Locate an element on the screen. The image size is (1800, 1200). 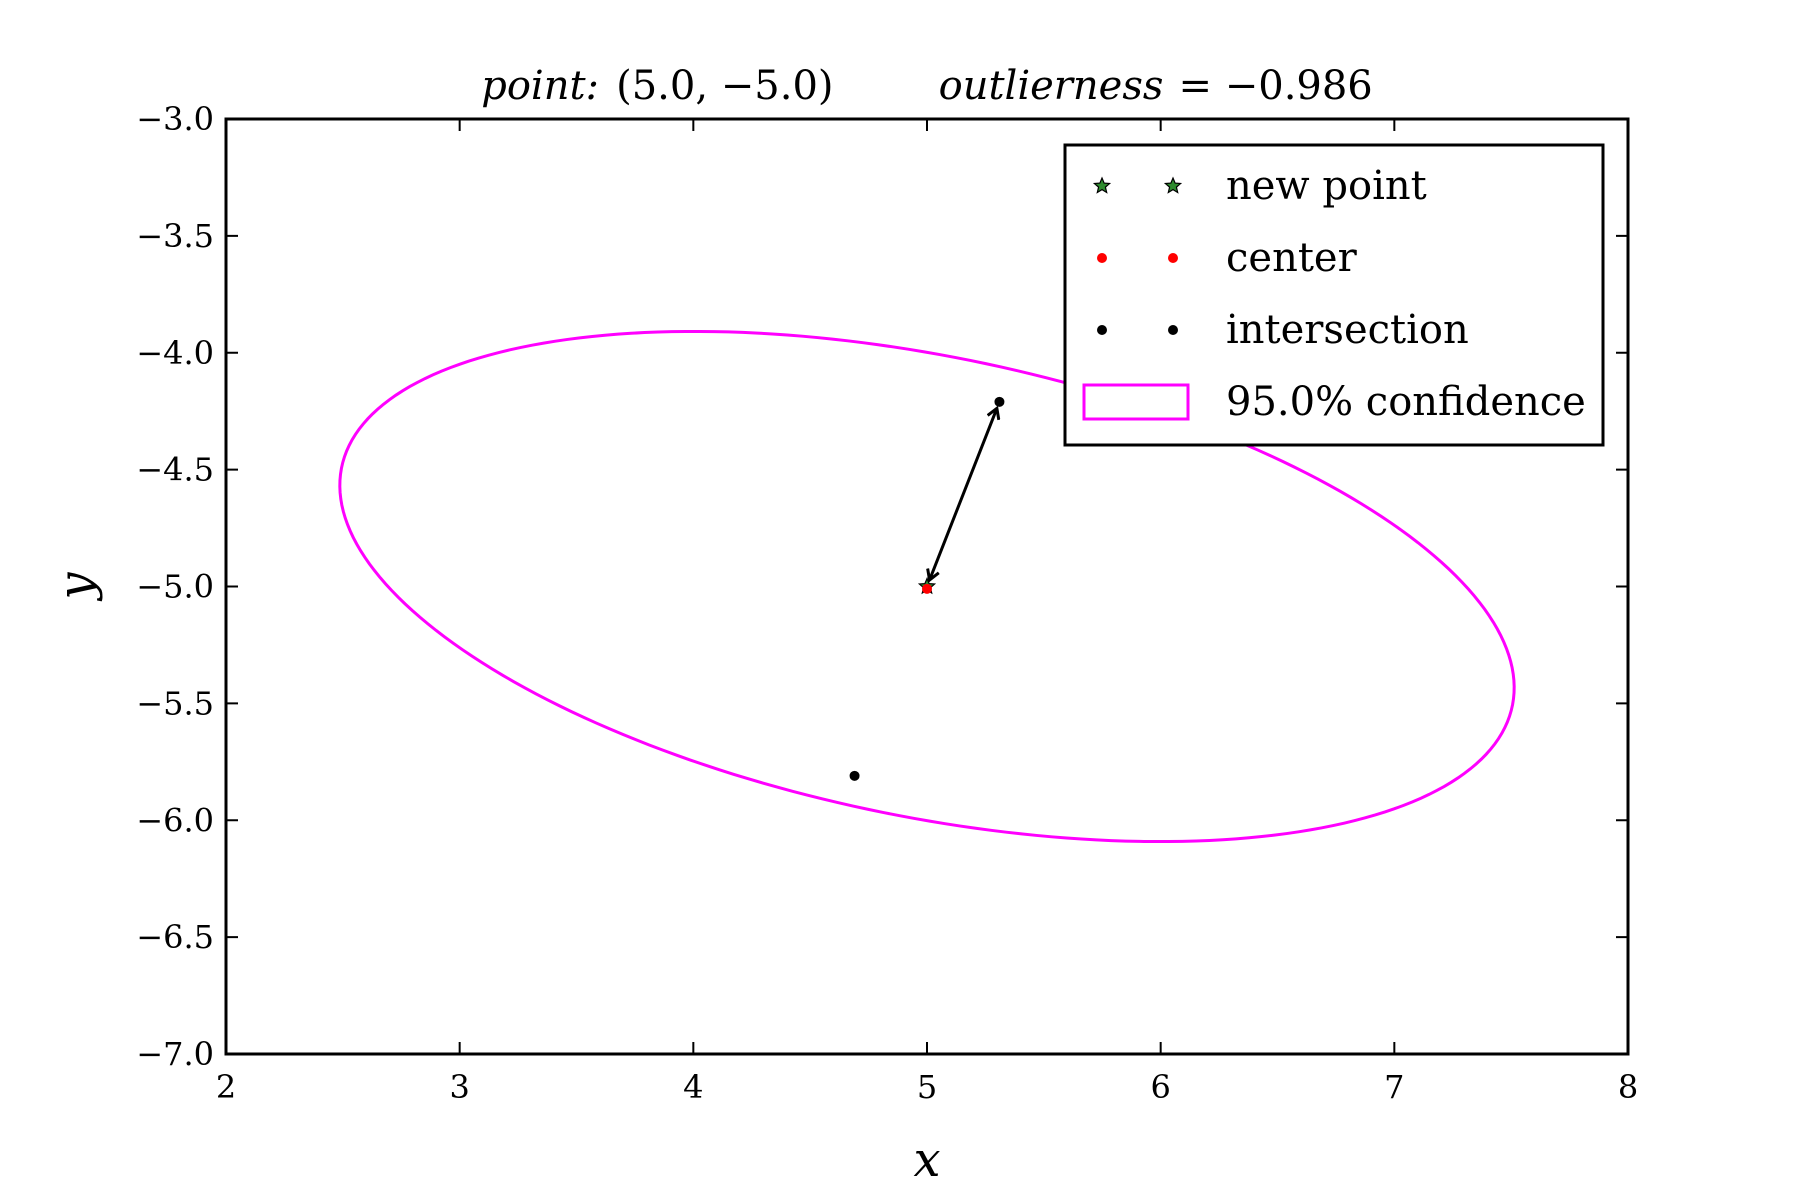
y-tick-label: −3.5 is located at coordinates (175, 236).